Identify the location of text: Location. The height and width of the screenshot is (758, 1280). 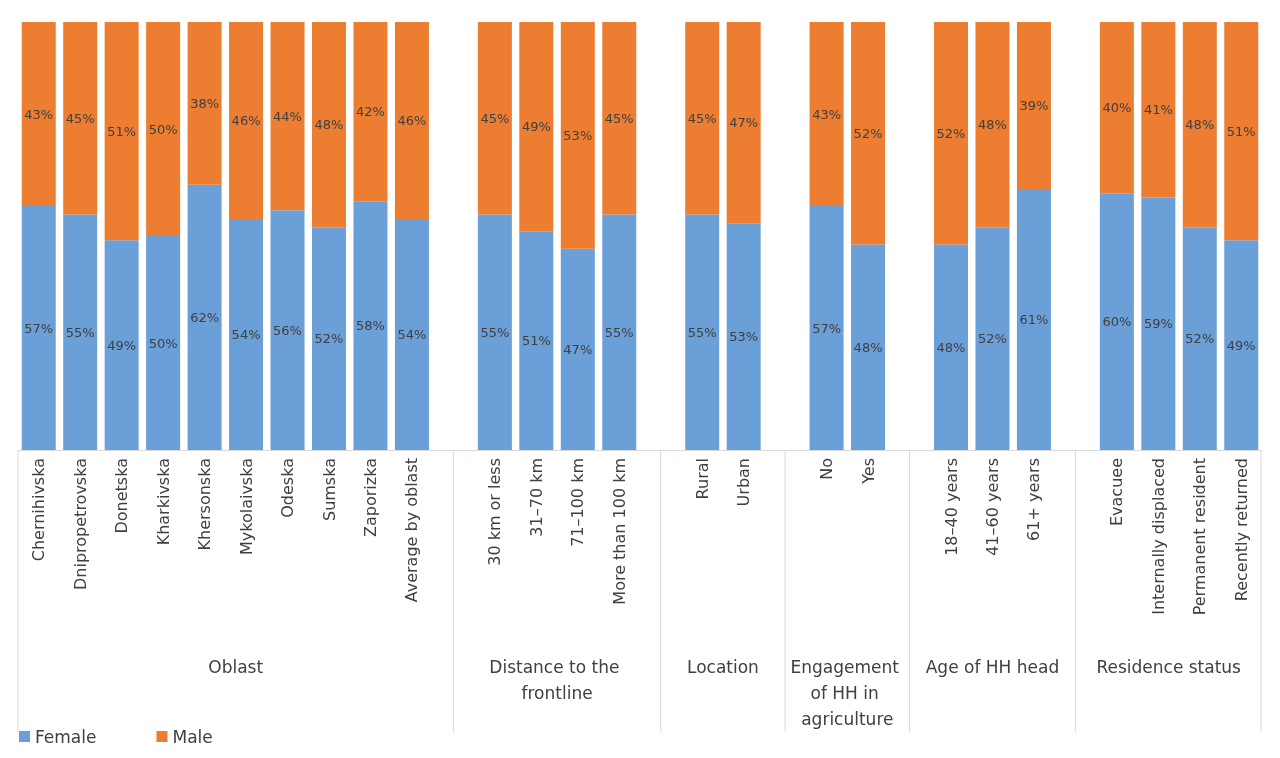
(722, 667).